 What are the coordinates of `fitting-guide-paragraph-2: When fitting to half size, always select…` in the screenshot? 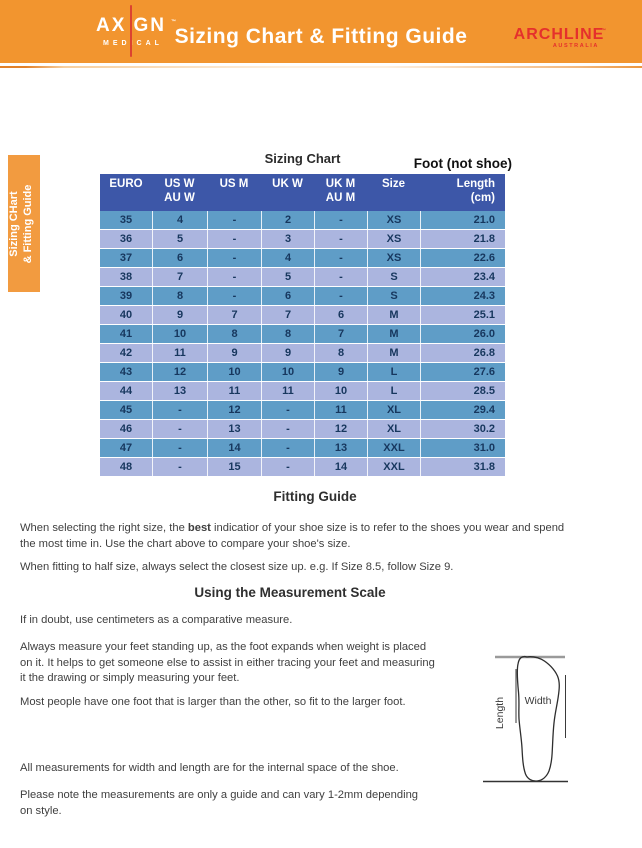 It's located at (237, 567).